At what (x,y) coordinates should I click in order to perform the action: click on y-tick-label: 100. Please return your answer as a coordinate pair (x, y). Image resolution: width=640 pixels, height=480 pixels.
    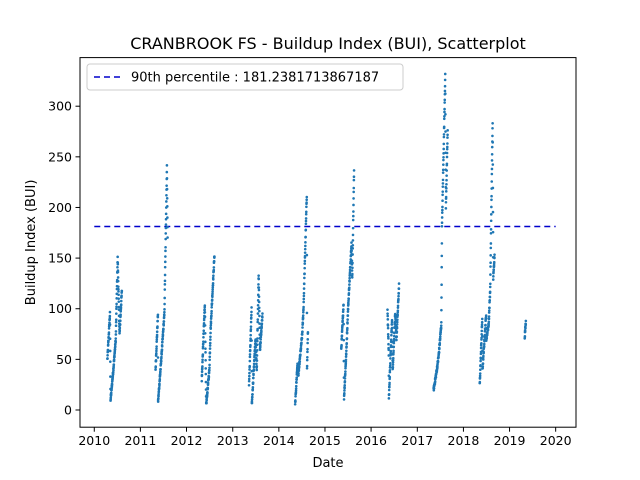
    Looking at the image, I should click on (60, 308).